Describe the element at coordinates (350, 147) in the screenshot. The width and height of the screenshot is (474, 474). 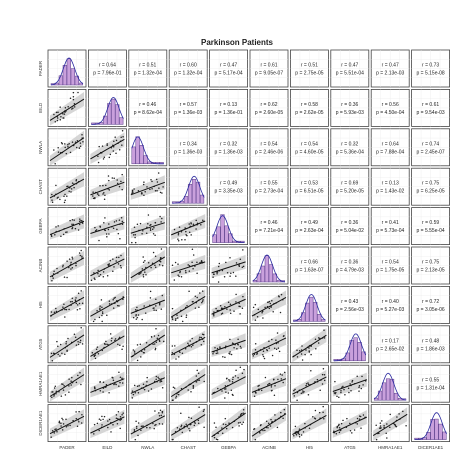
I see `panel-r3-c8: r = 0.32 p = 5.36e-04` at that location.